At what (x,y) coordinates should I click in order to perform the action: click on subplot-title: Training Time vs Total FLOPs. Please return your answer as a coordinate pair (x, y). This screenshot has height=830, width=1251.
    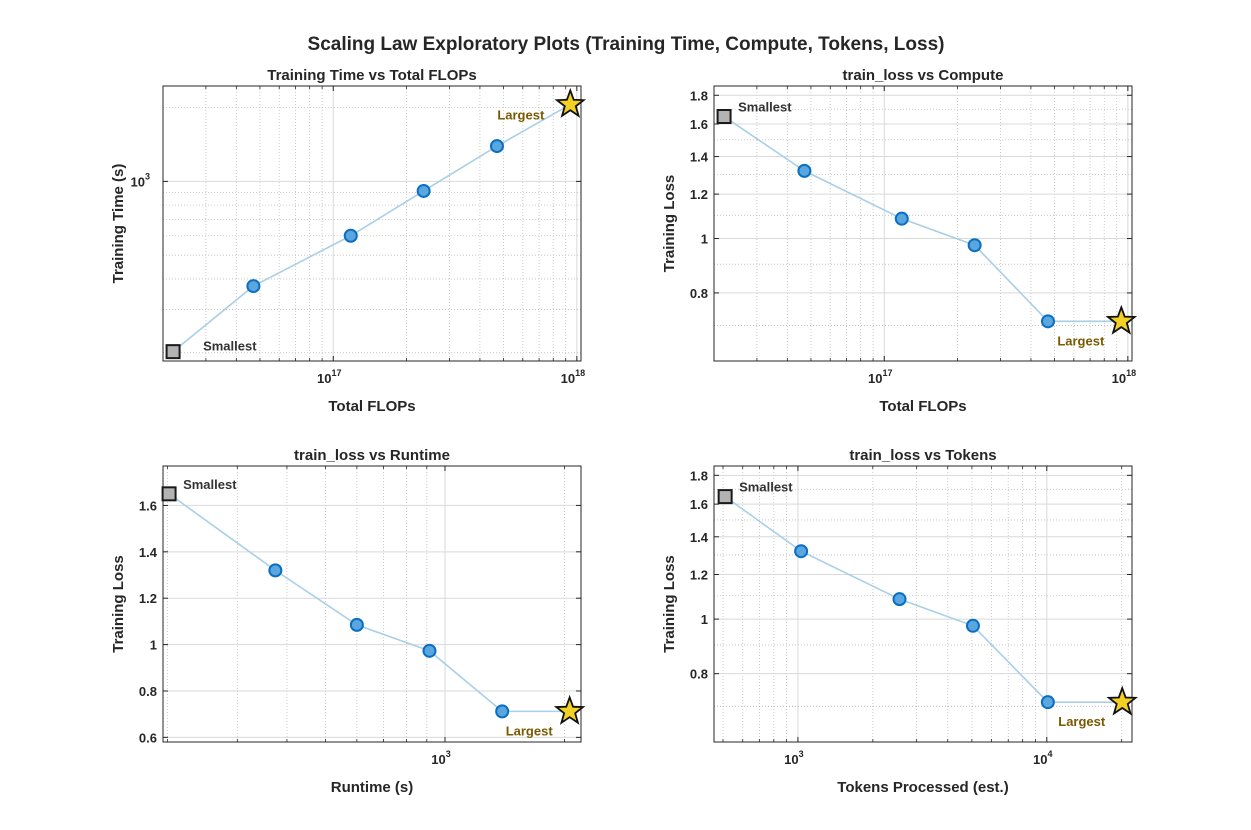
    Looking at the image, I should click on (372, 75).